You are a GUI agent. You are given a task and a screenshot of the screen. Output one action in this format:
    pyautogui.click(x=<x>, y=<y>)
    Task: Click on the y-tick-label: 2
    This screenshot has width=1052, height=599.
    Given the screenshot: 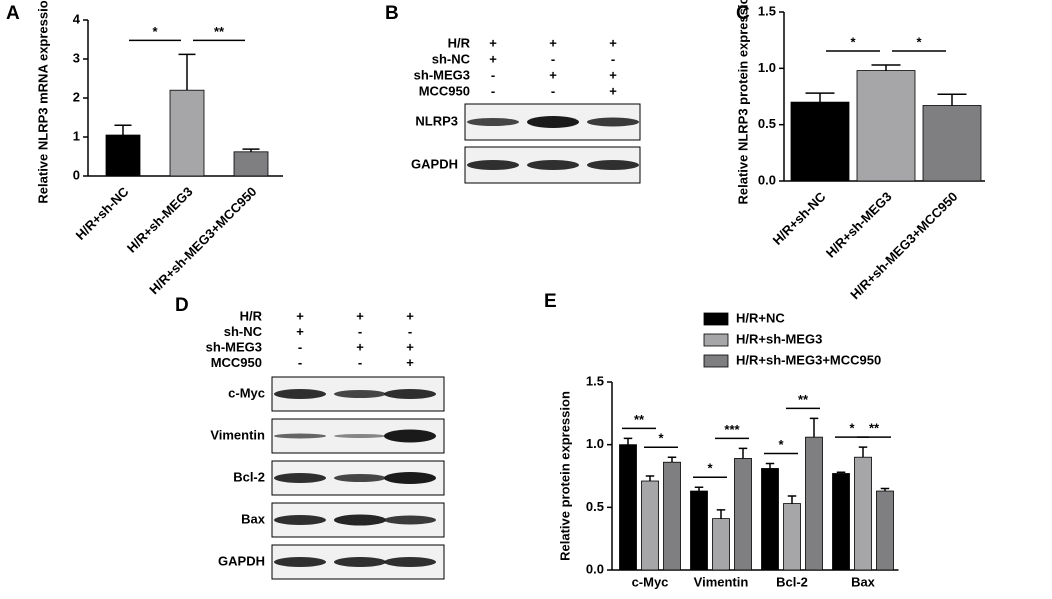 What is the action you would take?
    pyautogui.click(x=76, y=96)
    